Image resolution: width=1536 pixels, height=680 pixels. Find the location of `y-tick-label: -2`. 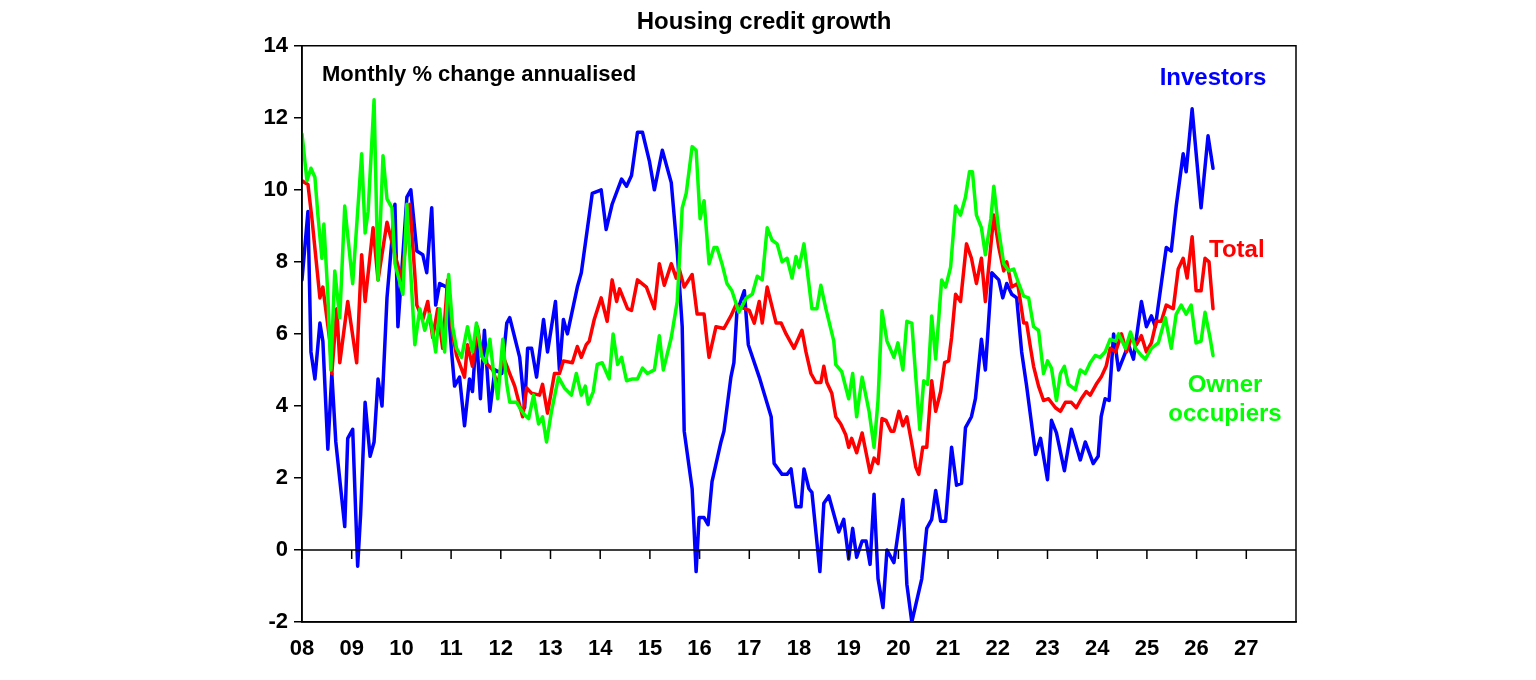

y-tick-label: -2 is located at coordinates (278, 621).